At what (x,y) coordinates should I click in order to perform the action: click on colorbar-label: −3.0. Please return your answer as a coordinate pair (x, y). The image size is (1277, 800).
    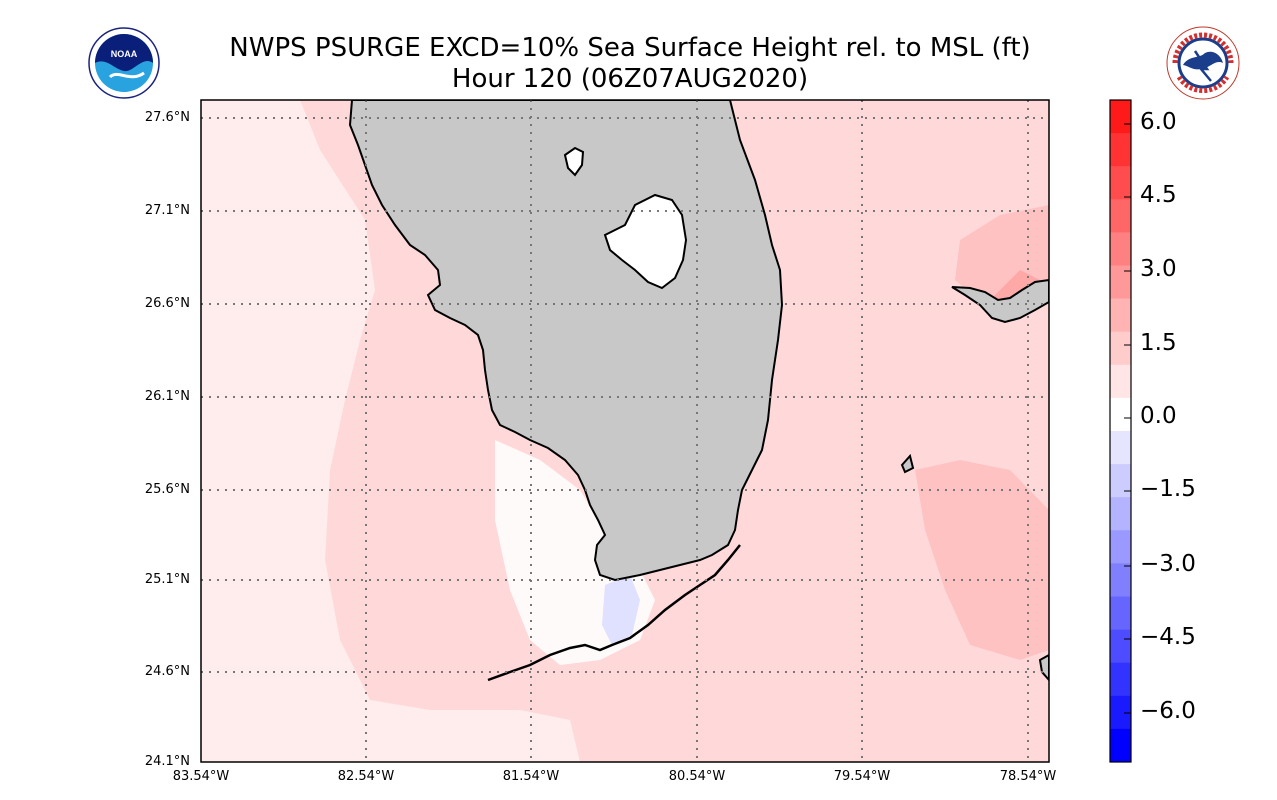
    Looking at the image, I should click on (1168, 564).